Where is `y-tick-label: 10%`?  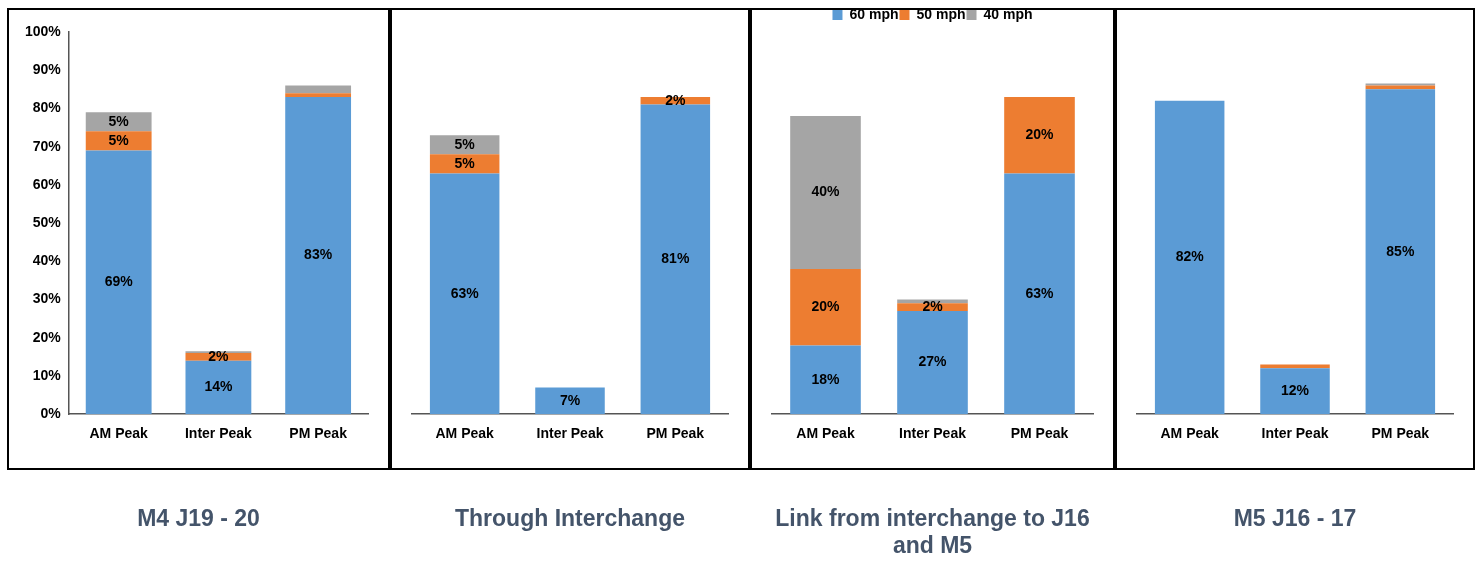
y-tick-label: 10% is located at coordinates (47, 374).